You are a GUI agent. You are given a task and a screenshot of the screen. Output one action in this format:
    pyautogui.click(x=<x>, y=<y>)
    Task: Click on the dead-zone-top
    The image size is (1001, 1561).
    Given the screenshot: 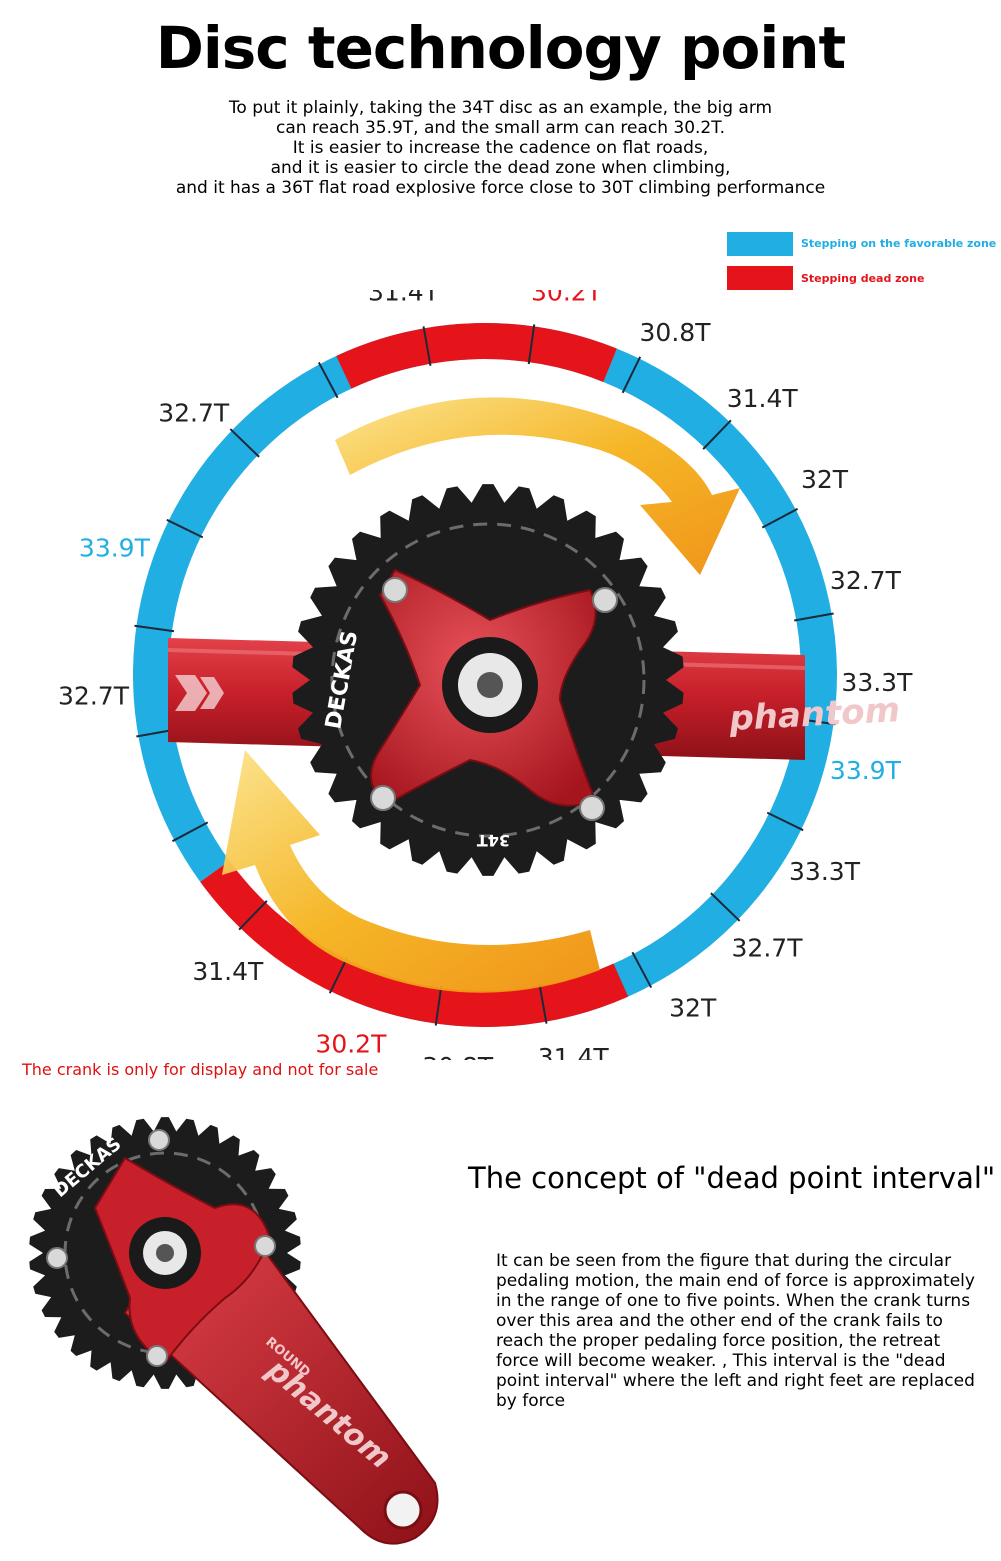 What is the action you would take?
    pyautogui.click(x=476, y=356)
    